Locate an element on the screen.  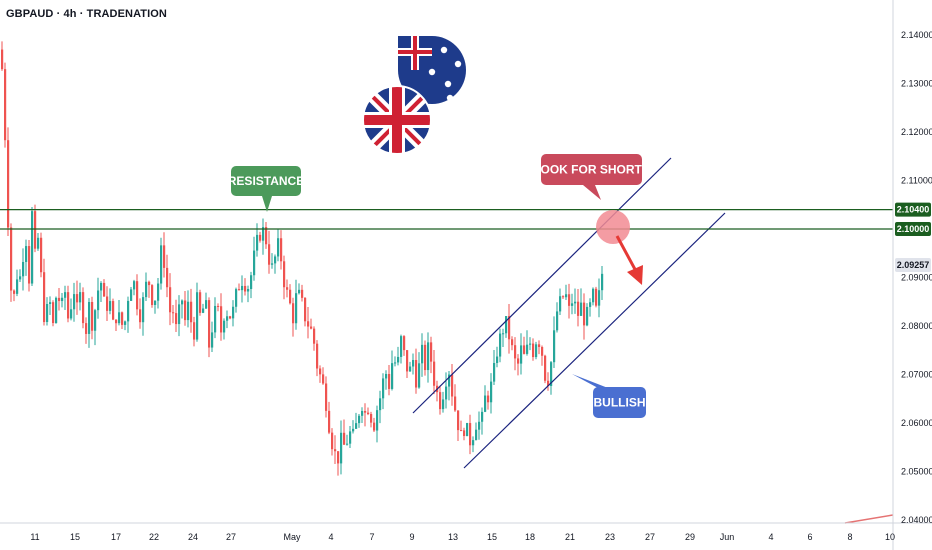
x-tick-label: 4 is located at coordinates (770, 537).